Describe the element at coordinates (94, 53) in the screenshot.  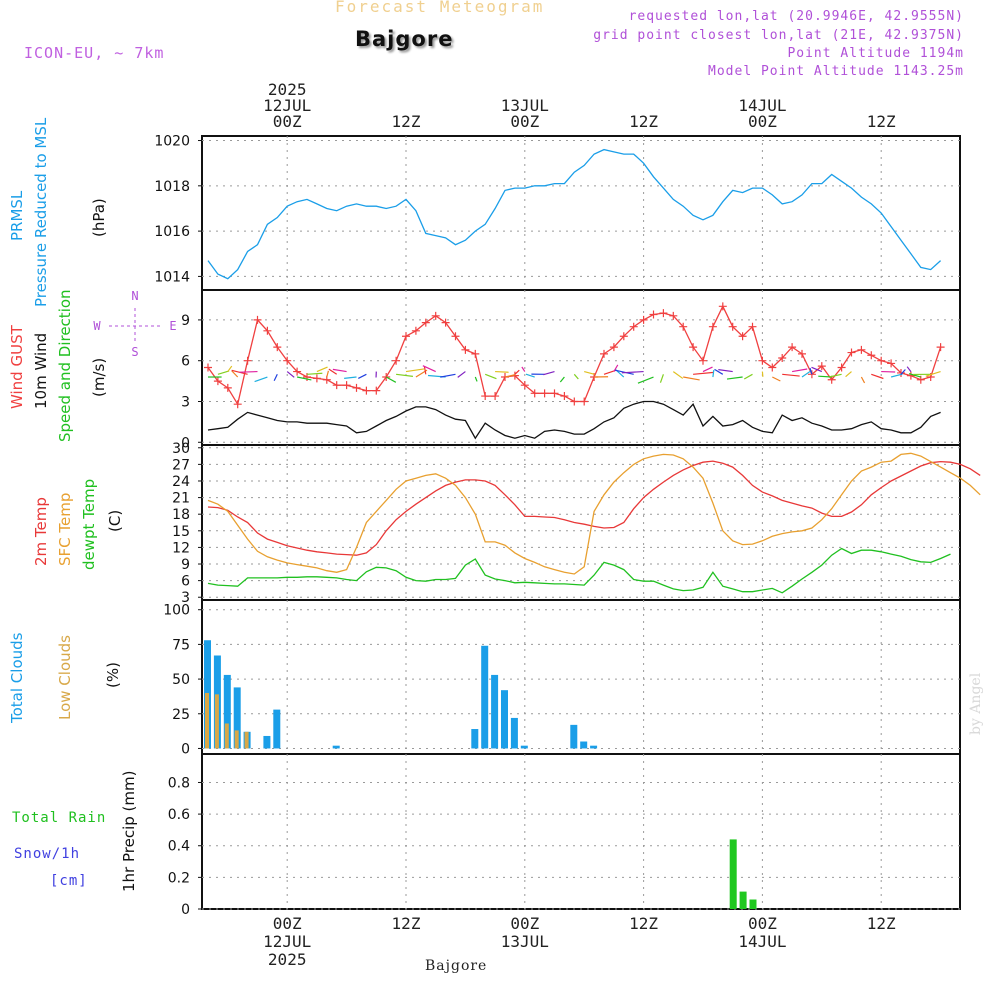
I see `model-label: ICON-EU, ~ 7km` at that location.